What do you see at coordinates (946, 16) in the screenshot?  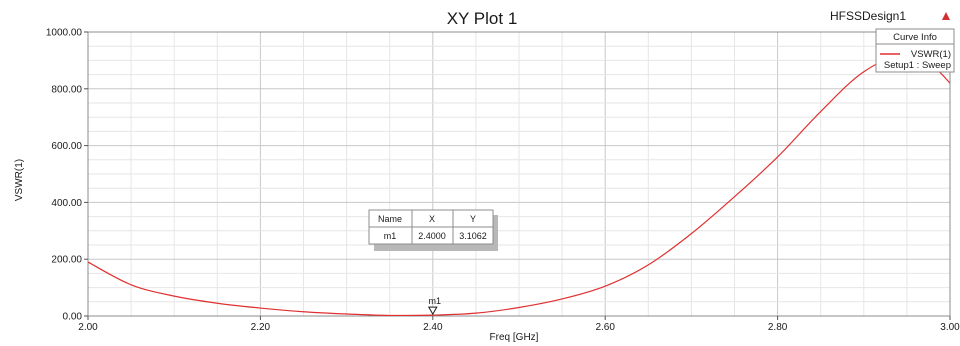 I see `design-logo-icon` at bounding box center [946, 16].